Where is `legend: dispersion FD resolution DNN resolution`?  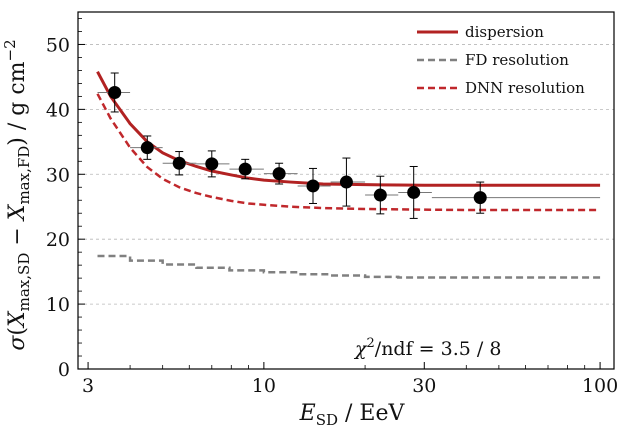
legend: dispersion FD resolution DNN resolution is located at coordinates (501, 60).